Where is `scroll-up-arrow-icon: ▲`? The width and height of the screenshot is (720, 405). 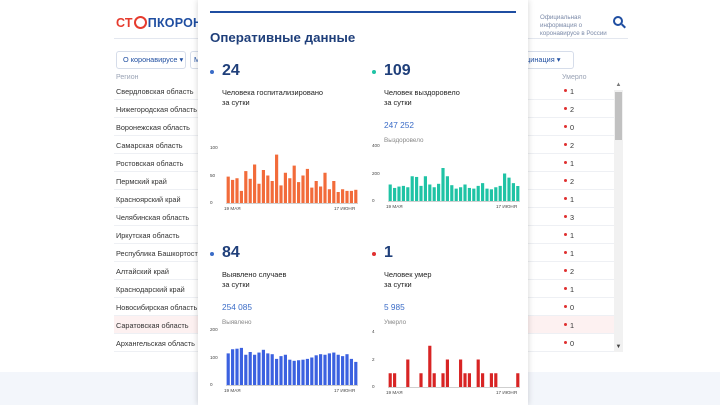 scroll-up-arrow-icon: ▲ is located at coordinates (618, 85).